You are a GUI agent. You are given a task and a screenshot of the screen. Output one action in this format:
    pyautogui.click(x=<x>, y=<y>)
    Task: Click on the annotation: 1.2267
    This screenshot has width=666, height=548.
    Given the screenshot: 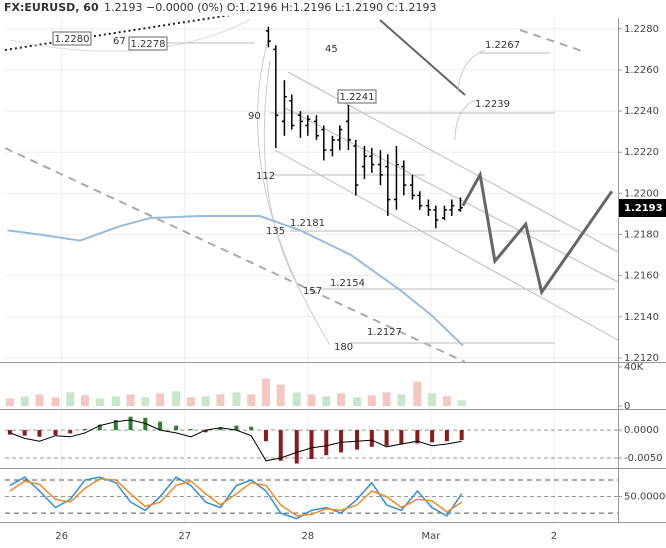 What is the action you would take?
    pyautogui.click(x=502, y=45)
    